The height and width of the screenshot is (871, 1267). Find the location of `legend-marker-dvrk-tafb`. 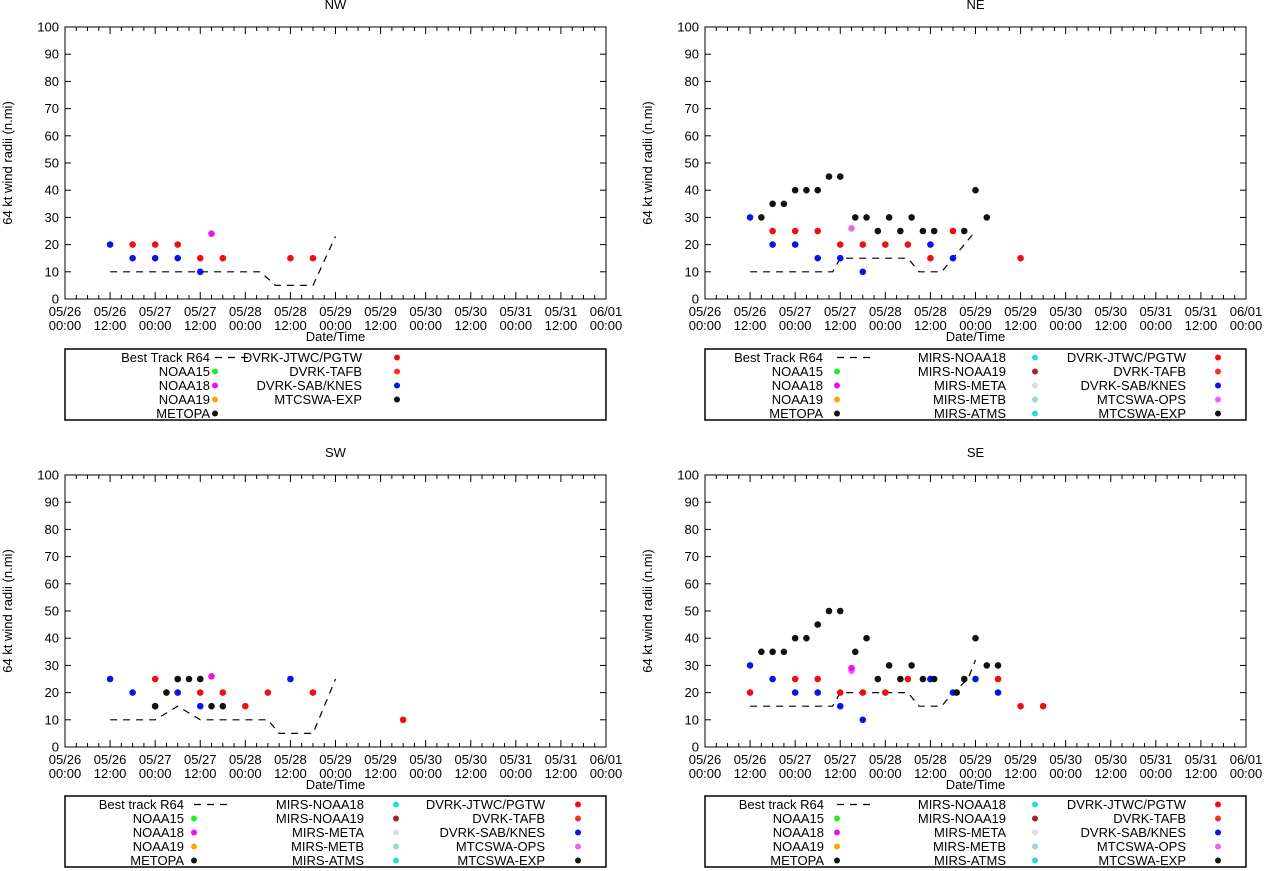

legend-marker-dvrk-tafb is located at coordinates (1218, 371).